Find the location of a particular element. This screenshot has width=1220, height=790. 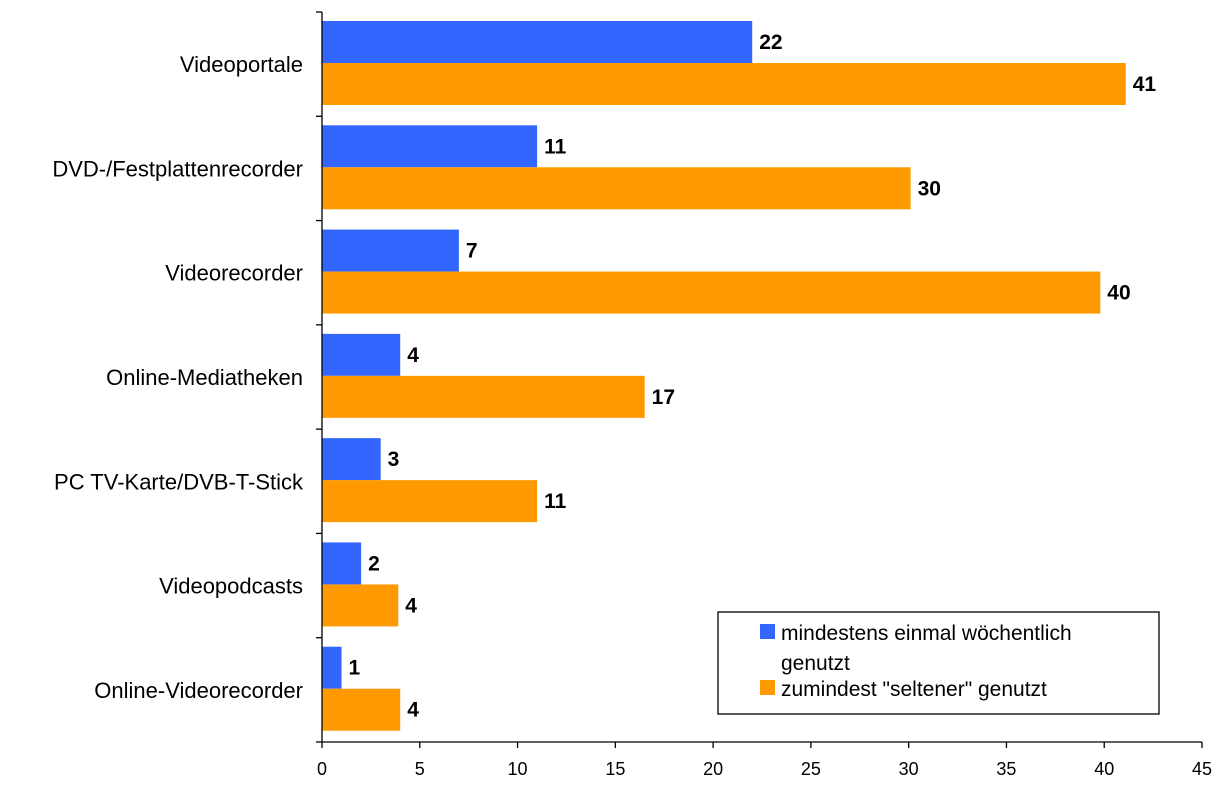

data-label-series1-3: 7 is located at coordinates (472, 251).